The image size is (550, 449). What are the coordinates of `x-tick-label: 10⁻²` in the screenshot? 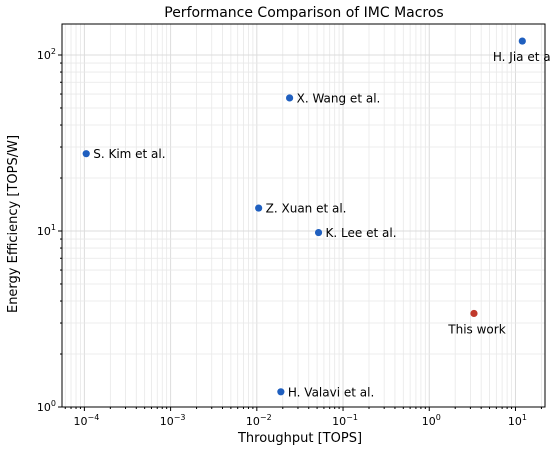 It's located at (259, 420).